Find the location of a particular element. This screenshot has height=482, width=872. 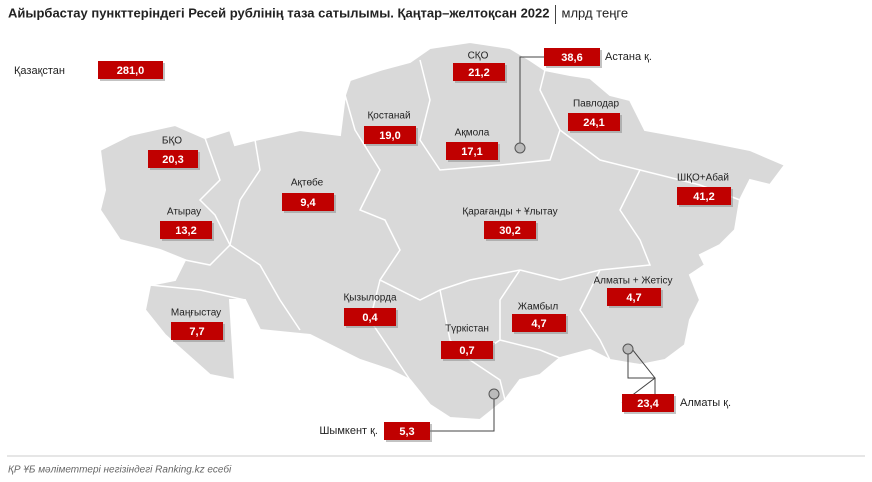

value-label: 23,4 is located at coordinates (648, 404).